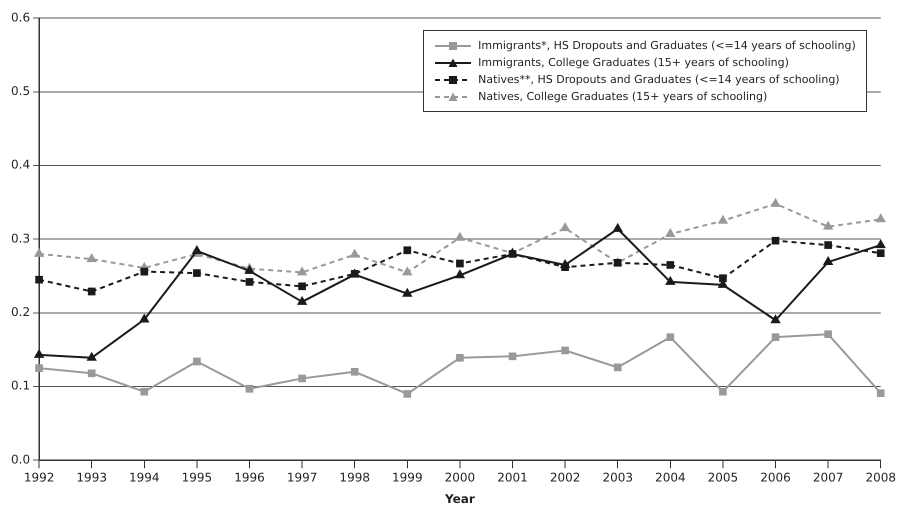 The height and width of the screenshot is (519, 907). I want to click on legend-label: Immigrants*, HS Dropouts and Graduates (<=14 years of schooling), so click(667, 45).